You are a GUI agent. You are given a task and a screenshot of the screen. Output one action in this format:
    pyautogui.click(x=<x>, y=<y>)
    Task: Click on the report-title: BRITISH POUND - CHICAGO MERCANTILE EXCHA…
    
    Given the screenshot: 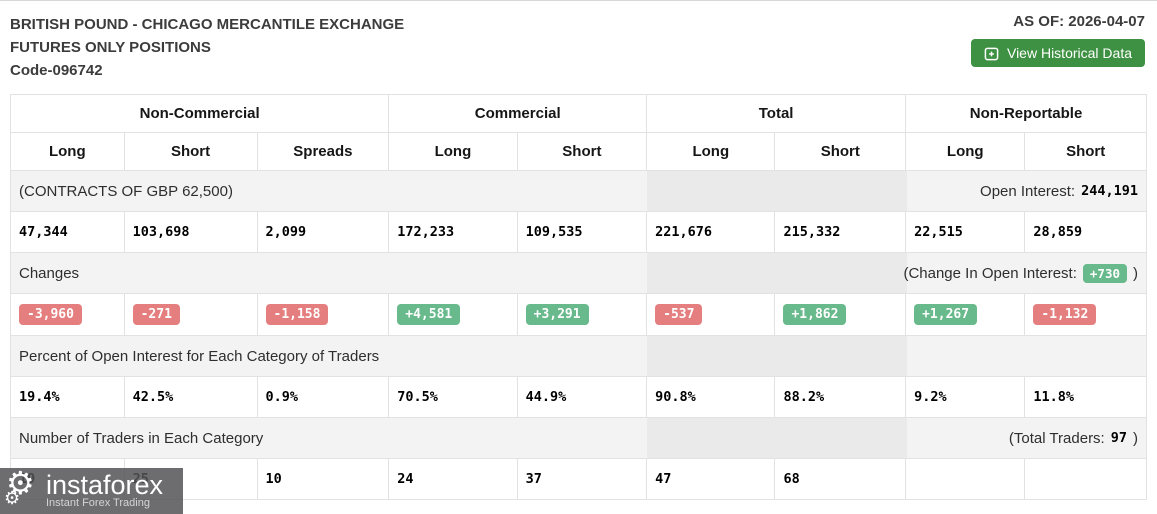 What is the action you would take?
    pyautogui.click(x=207, y=24)
    